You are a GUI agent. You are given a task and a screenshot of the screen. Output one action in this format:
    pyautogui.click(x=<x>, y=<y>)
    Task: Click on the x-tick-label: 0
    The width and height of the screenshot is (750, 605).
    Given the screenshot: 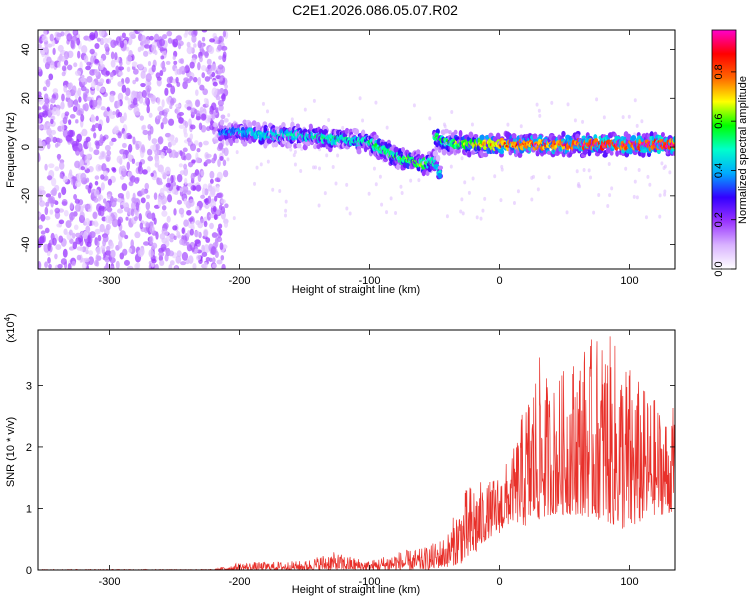 What is the action you would take?
    pyautogui.click(x=499, y=281)
    